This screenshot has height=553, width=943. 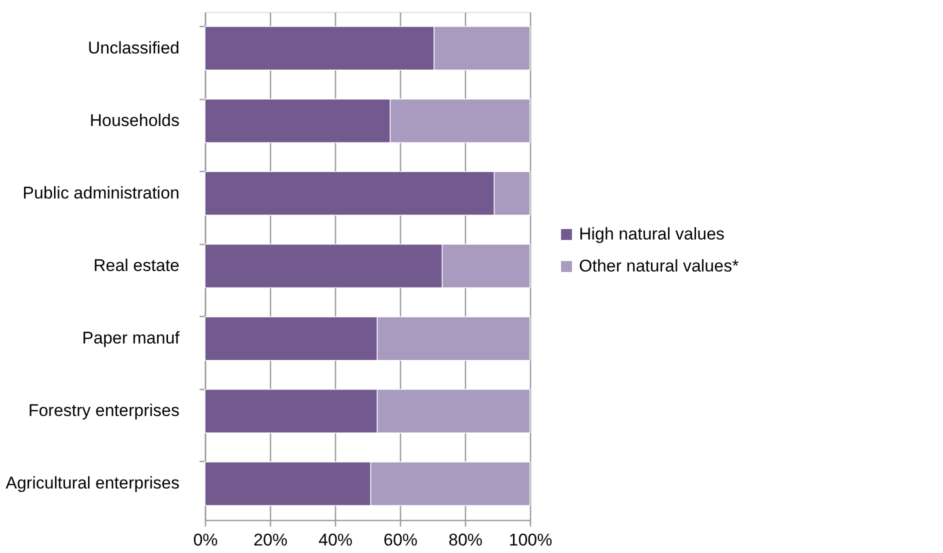 What do you see at coordinates (465, 540) in the screenshot?
I see `x-tick-label: 80%` at bounding box center [465, 540].